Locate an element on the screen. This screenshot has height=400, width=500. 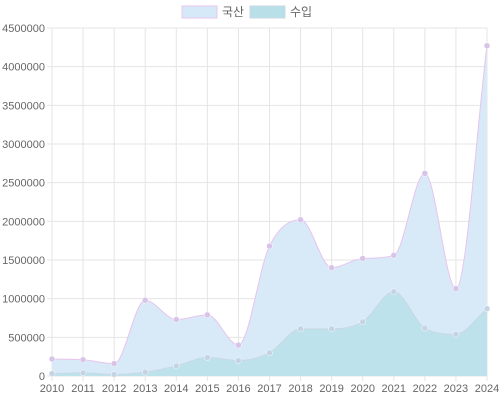
x-tick-label: 2022 is located at coordinates (425, 389).